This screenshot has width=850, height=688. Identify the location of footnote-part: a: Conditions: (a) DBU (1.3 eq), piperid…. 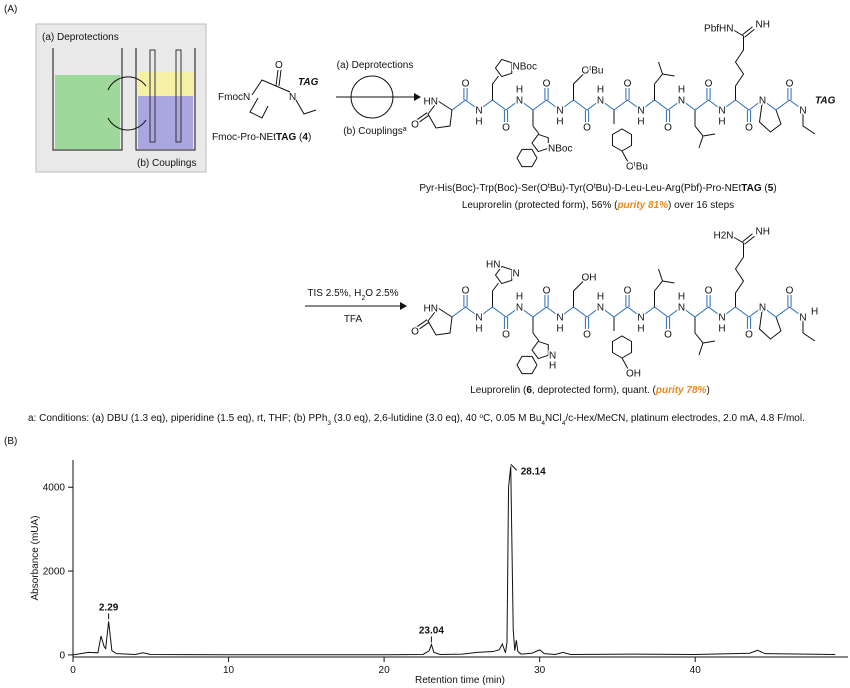
(177, 418).